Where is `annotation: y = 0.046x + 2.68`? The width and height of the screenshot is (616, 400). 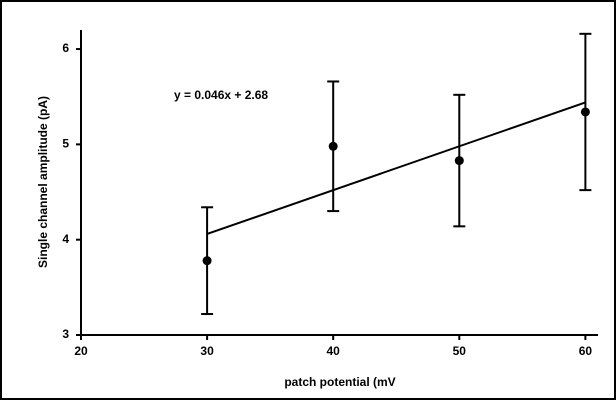 annotation: y = 0.046x + 2.68 is located at coordinates (221, 95).